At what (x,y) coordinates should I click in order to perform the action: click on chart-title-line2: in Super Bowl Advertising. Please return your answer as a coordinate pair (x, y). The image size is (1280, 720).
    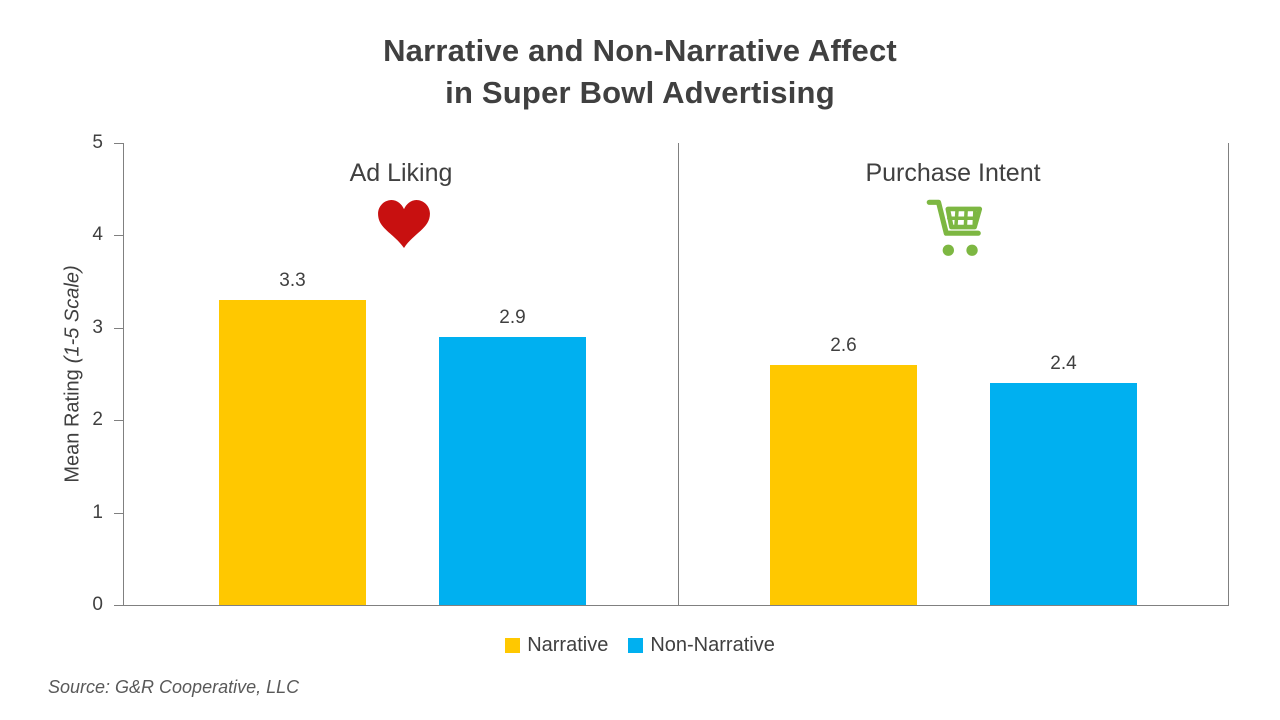
    Looking at the image, I should click on (640, 92).